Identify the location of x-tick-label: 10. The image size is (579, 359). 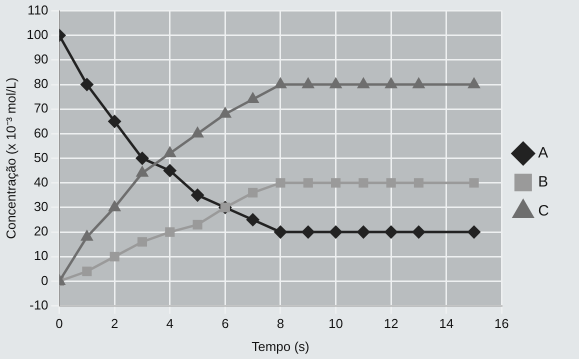
(336, 324).